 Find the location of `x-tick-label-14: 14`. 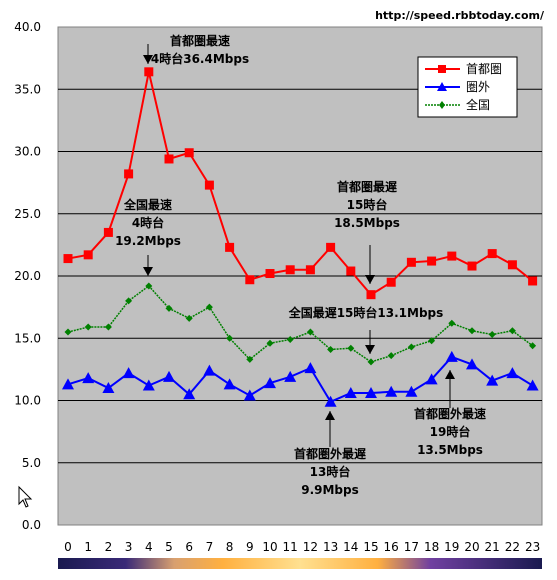

x-tick-label-14: 14 is located at coordinates (350, 547).